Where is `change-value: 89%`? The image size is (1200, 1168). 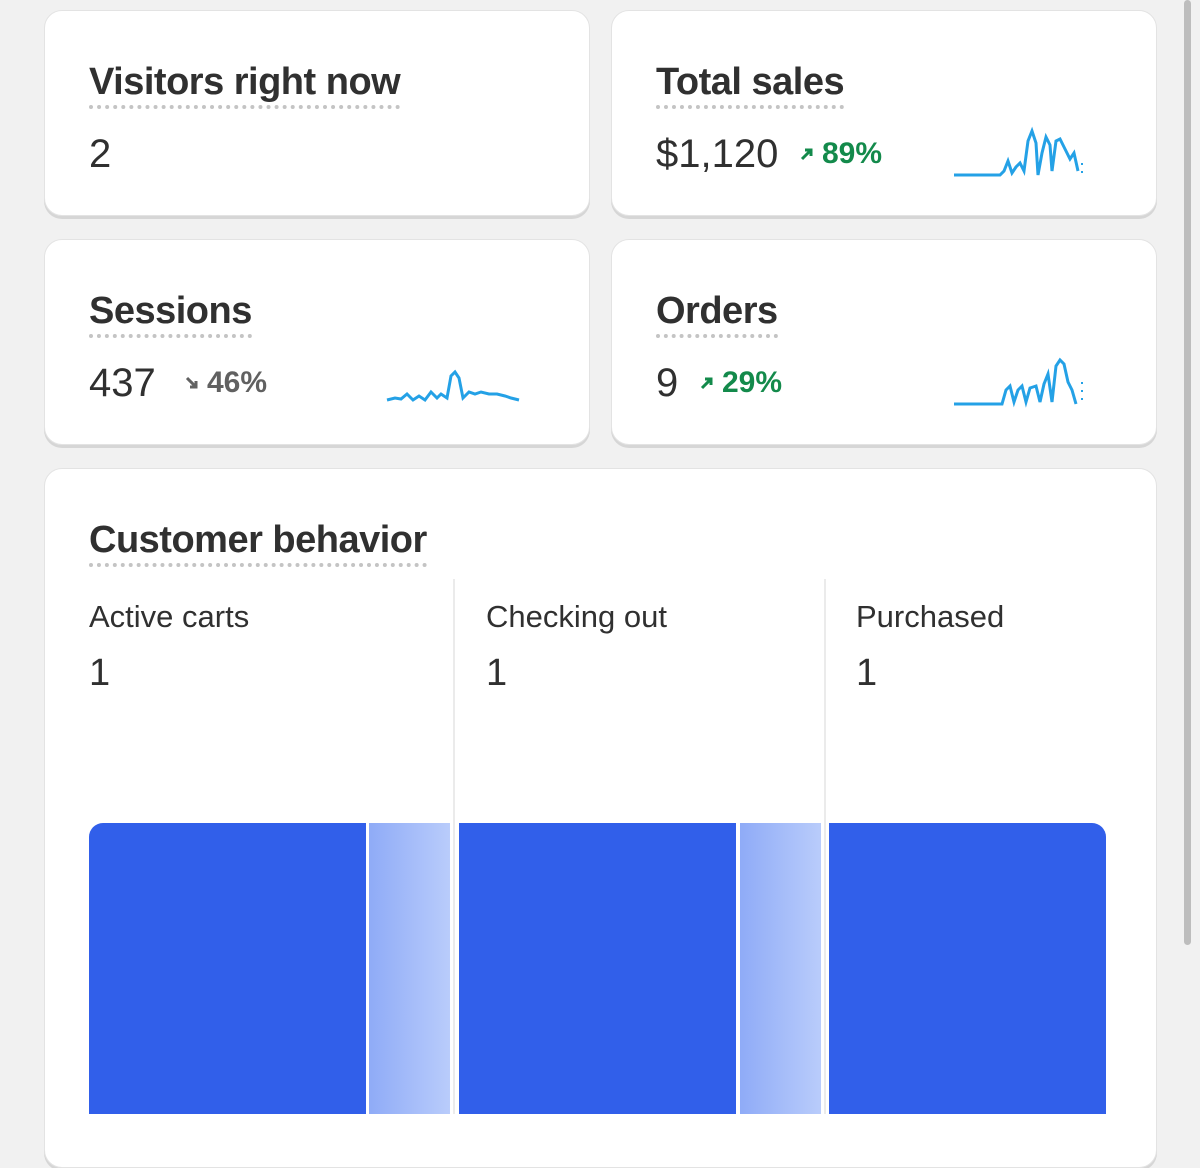
change-value: 89% is located at coordinates (852, 153).